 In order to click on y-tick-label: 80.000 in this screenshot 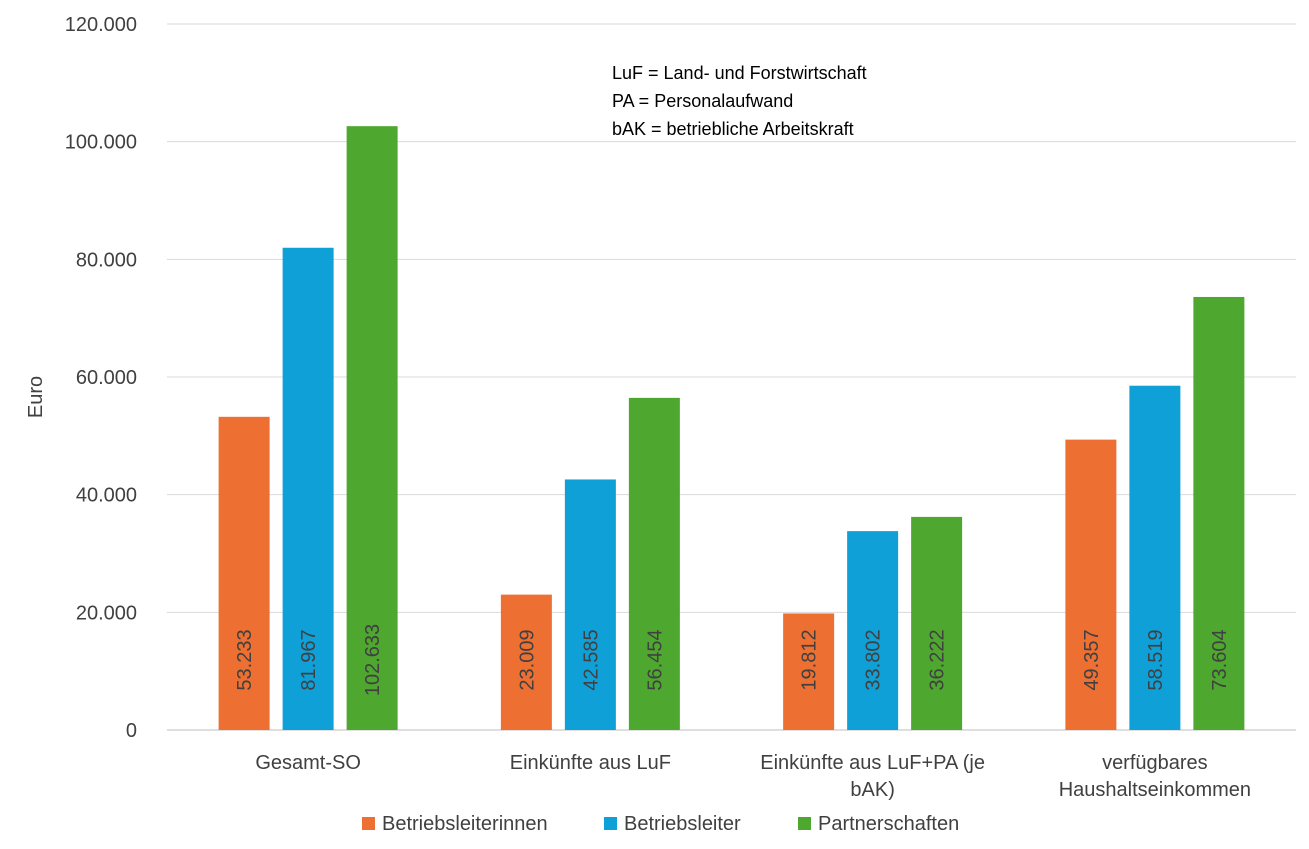, I will do `click(106, 260)`.